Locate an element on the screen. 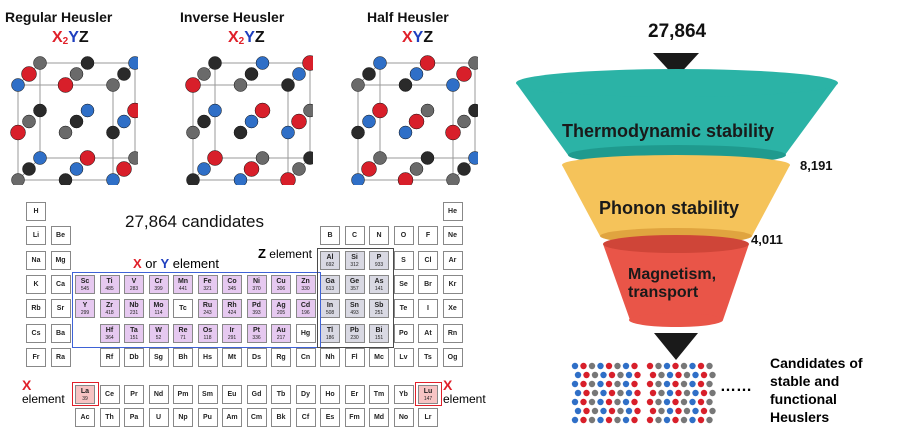 This screenshot has height=441, width=902. element-mc: Mc is located at coordinates (379, 357).